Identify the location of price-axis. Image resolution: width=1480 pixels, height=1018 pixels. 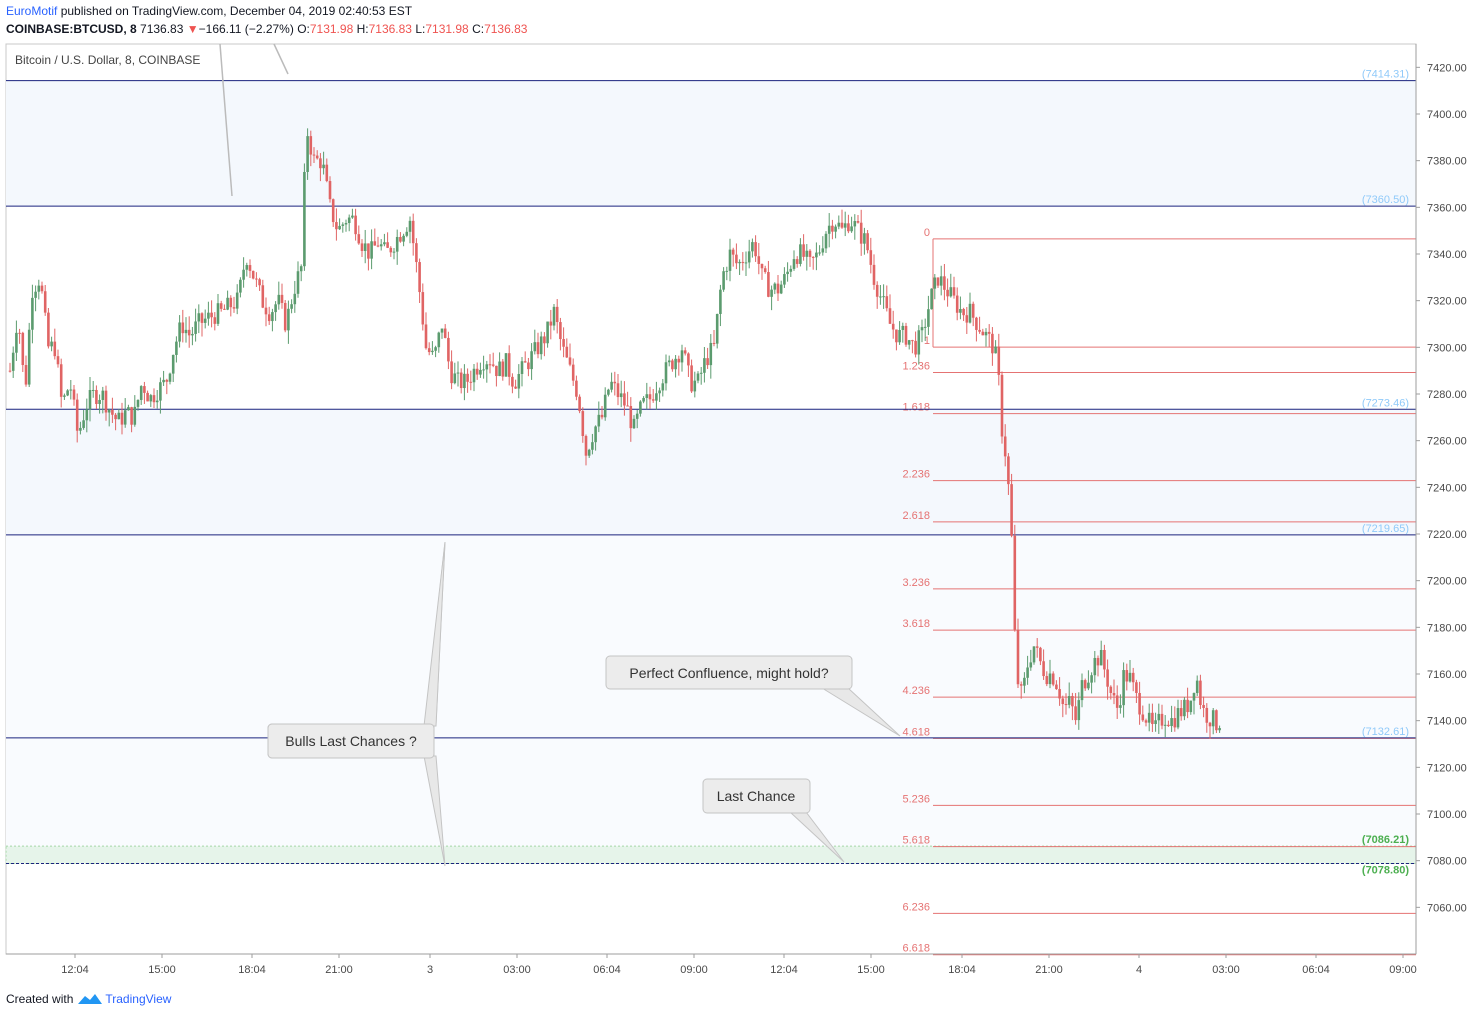
(1446, 499).